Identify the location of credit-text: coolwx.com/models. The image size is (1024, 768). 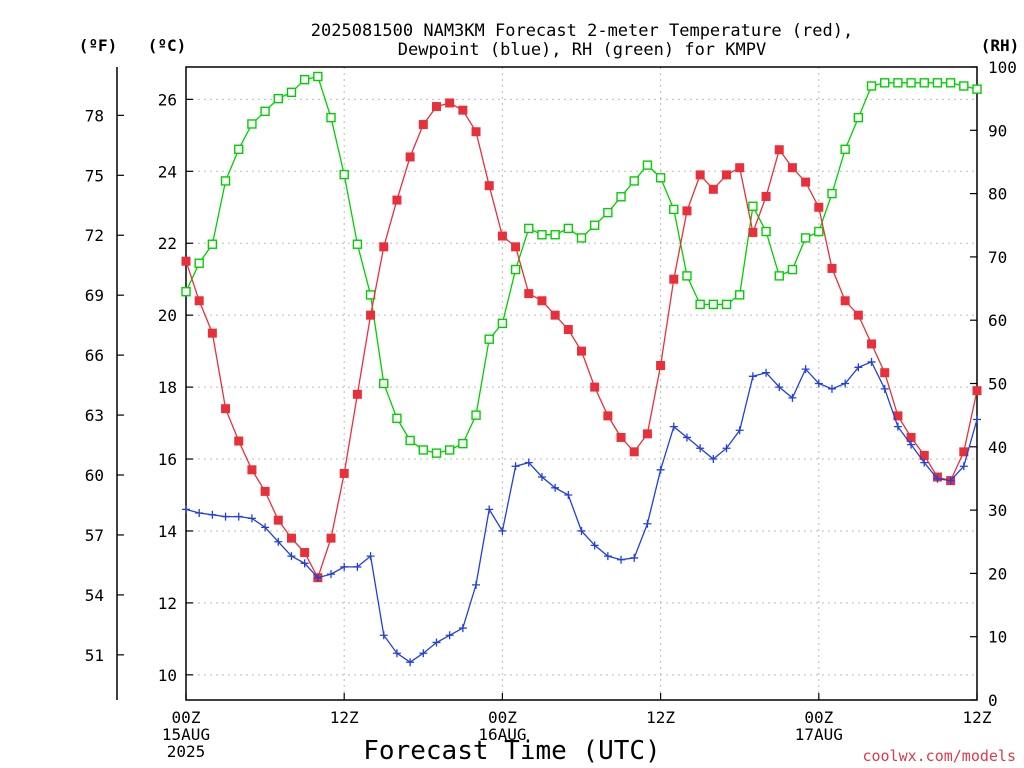
(939, 756).